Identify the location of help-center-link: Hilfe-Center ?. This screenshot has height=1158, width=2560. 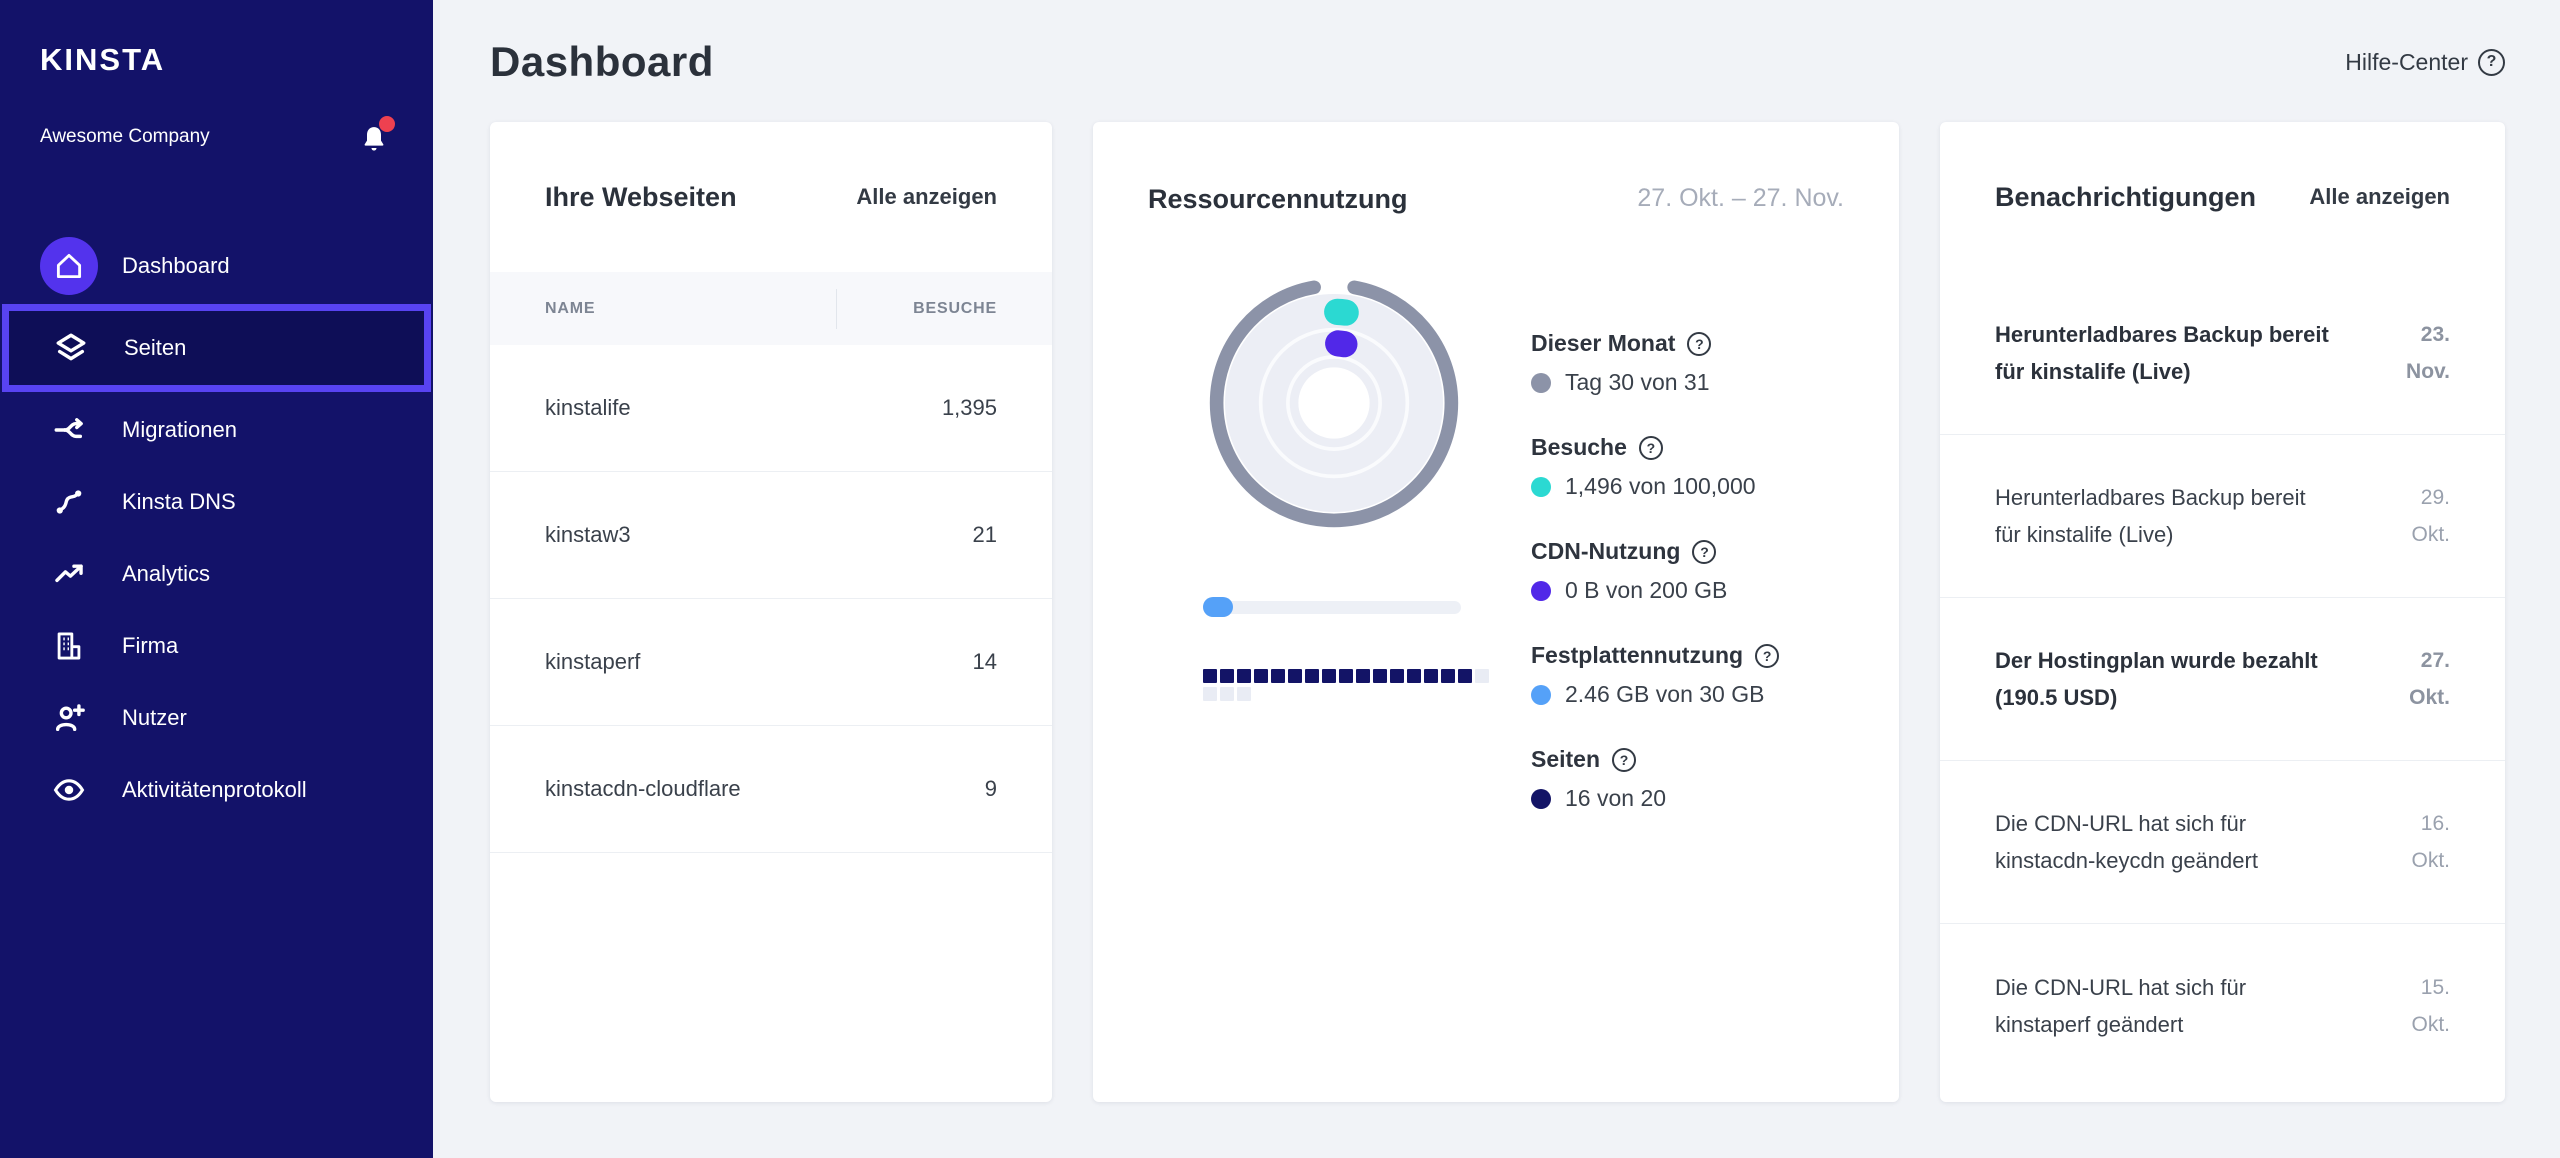
(2425, 62).